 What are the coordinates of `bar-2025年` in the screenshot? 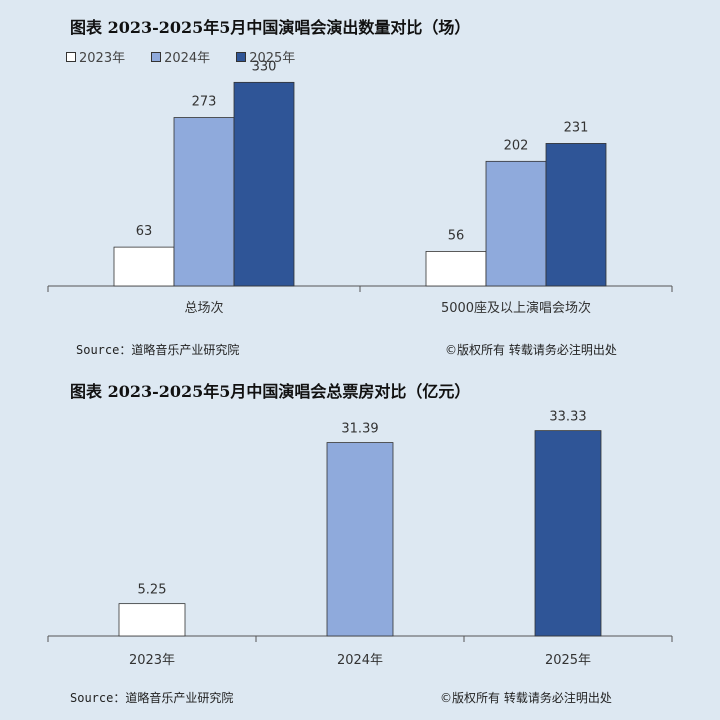 It's located at (568, 533).